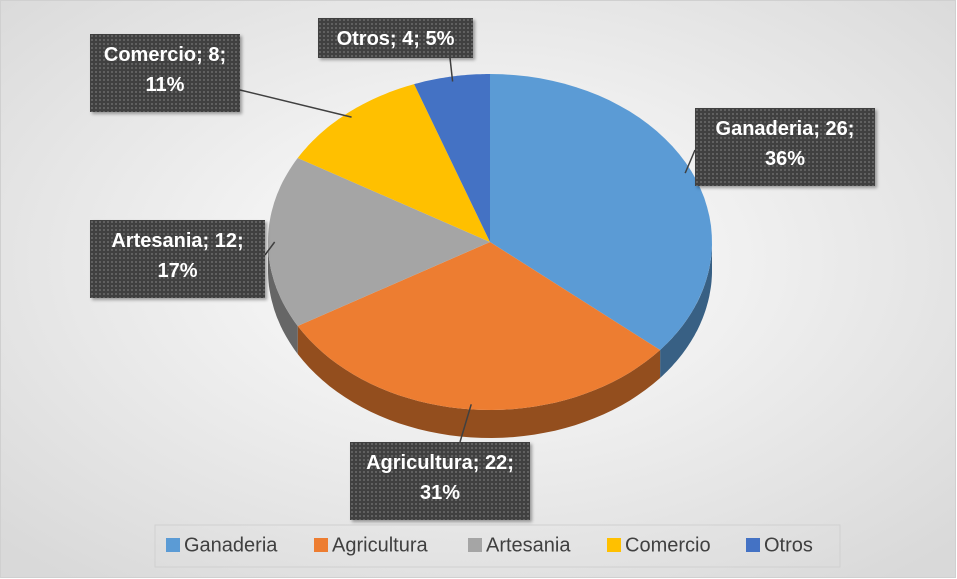 The width and height of the screenshot is (957, 579). What do you see at coordinates (380, 545) in the screenshot?
I see `legend-label: Agricultura` at bounding box center [380, 545].